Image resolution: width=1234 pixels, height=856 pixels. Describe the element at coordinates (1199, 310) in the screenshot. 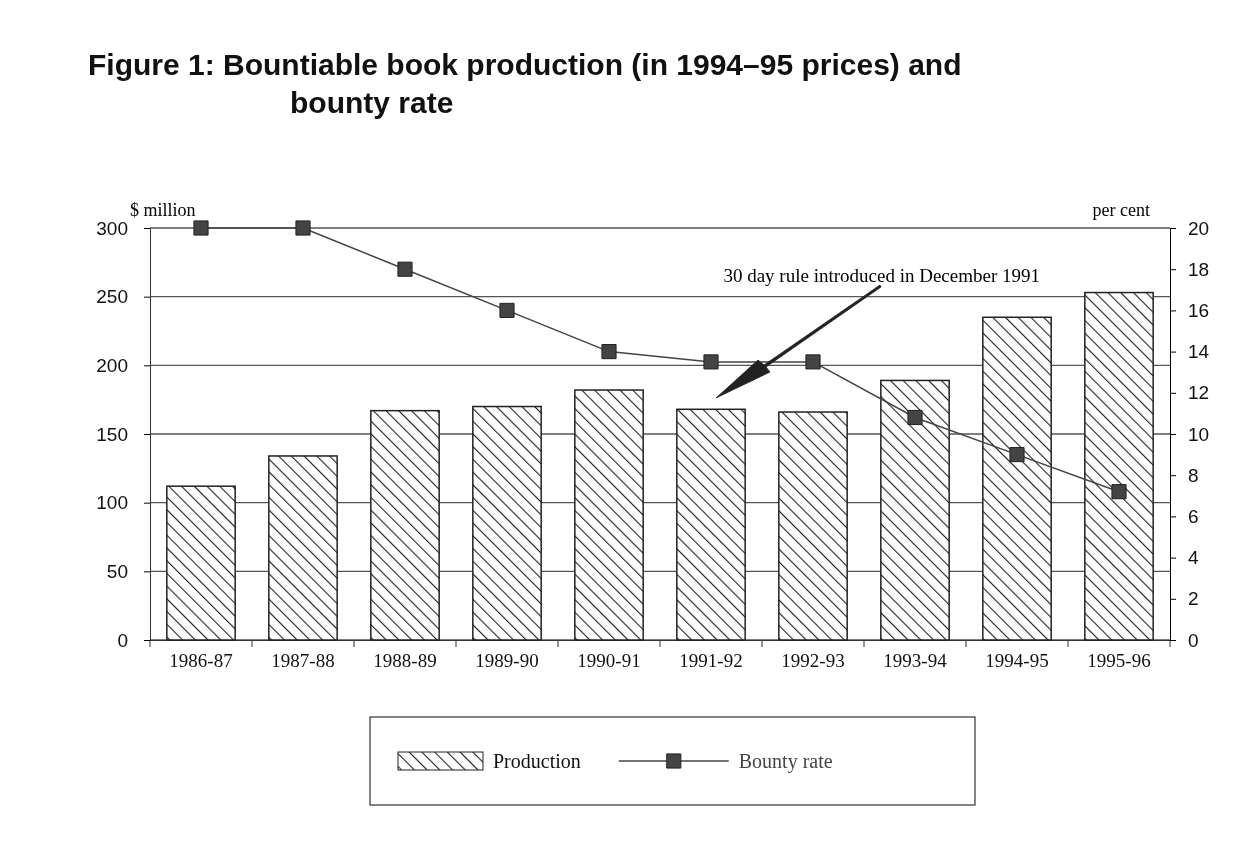

I see `y2-tick-label: 16` at that location.